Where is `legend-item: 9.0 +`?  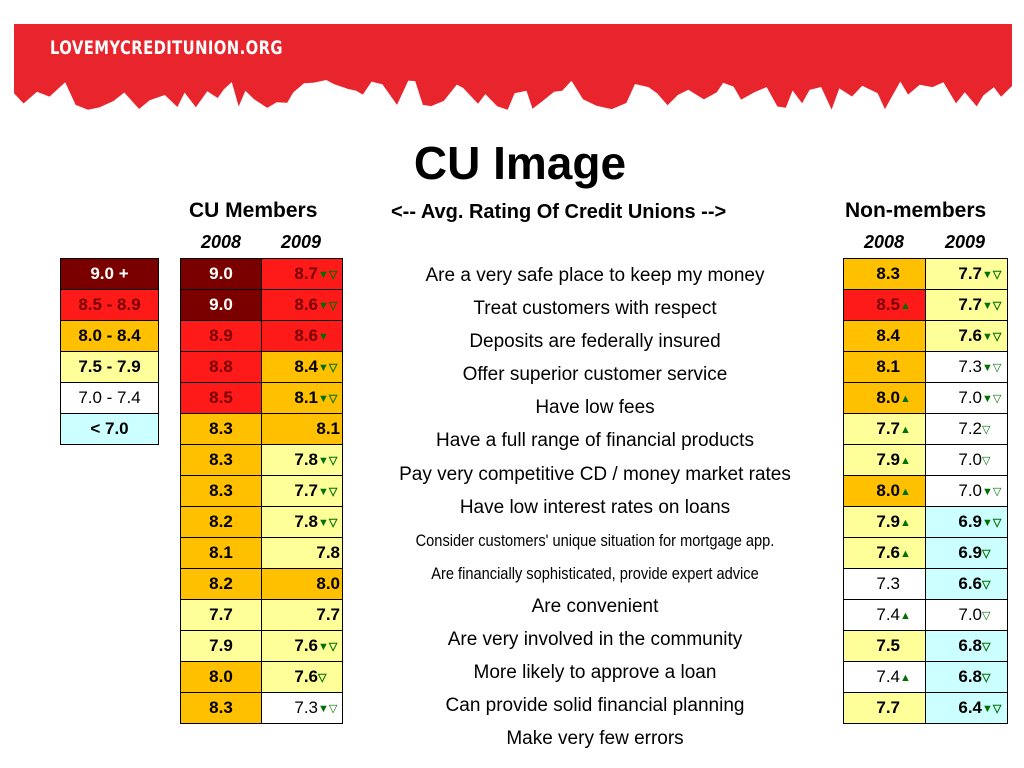
legend-item: 9.0 + is located at coordinates (109, 274).